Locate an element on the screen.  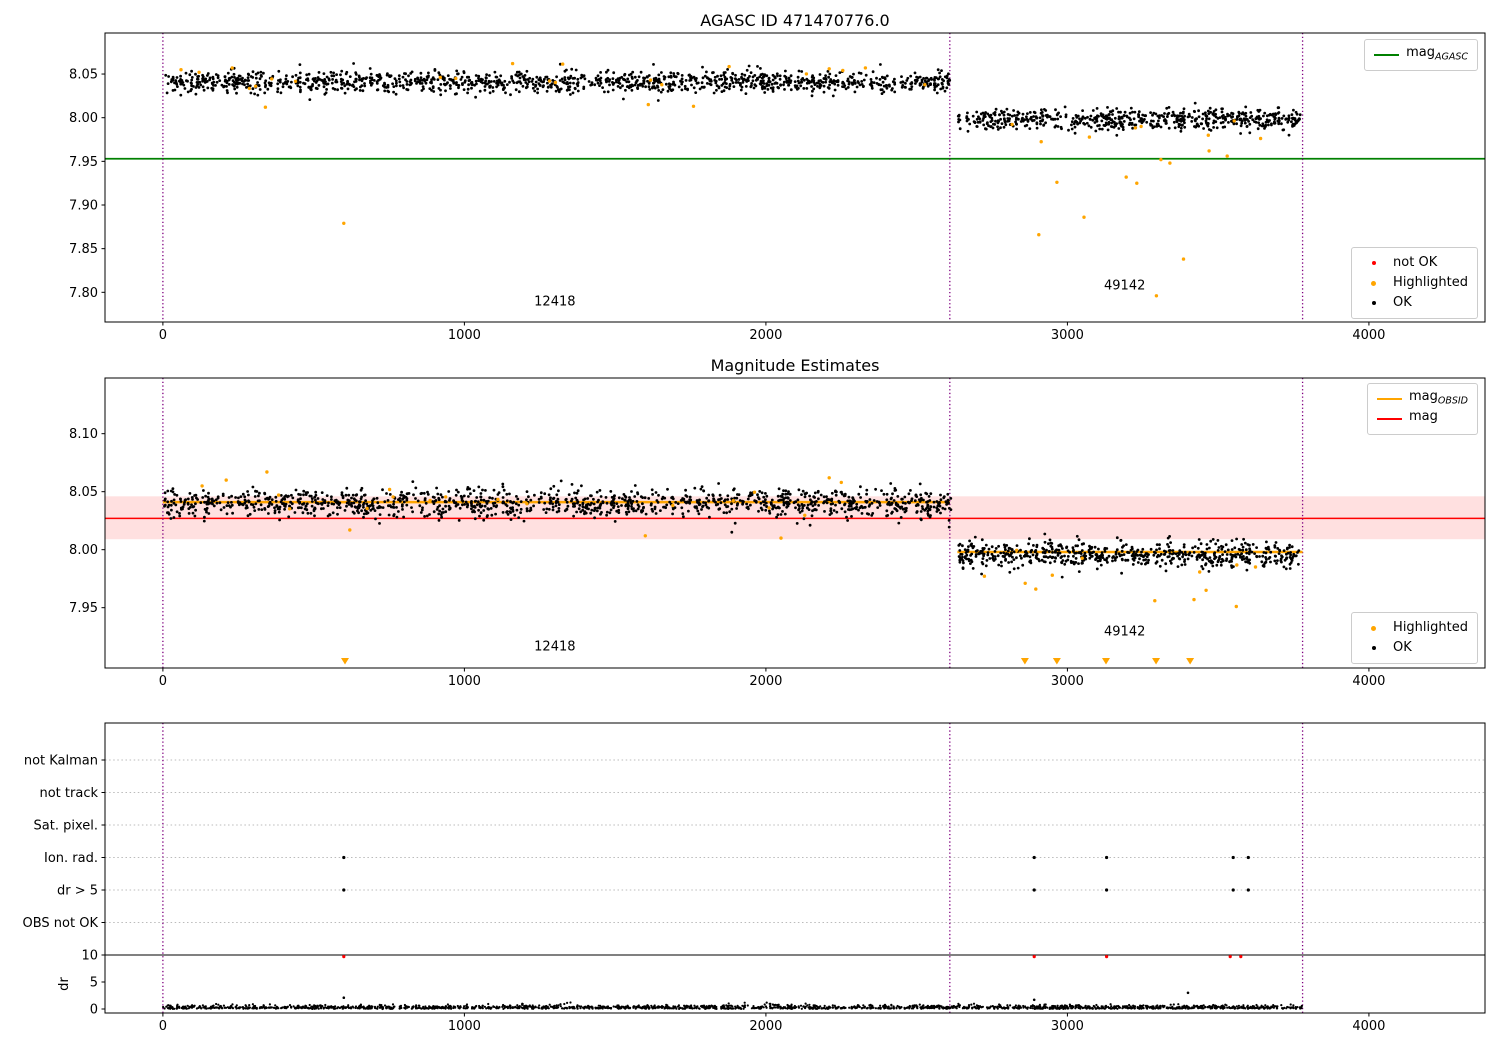
legend-label: magAGASC is located at coordinates (1437, 53).